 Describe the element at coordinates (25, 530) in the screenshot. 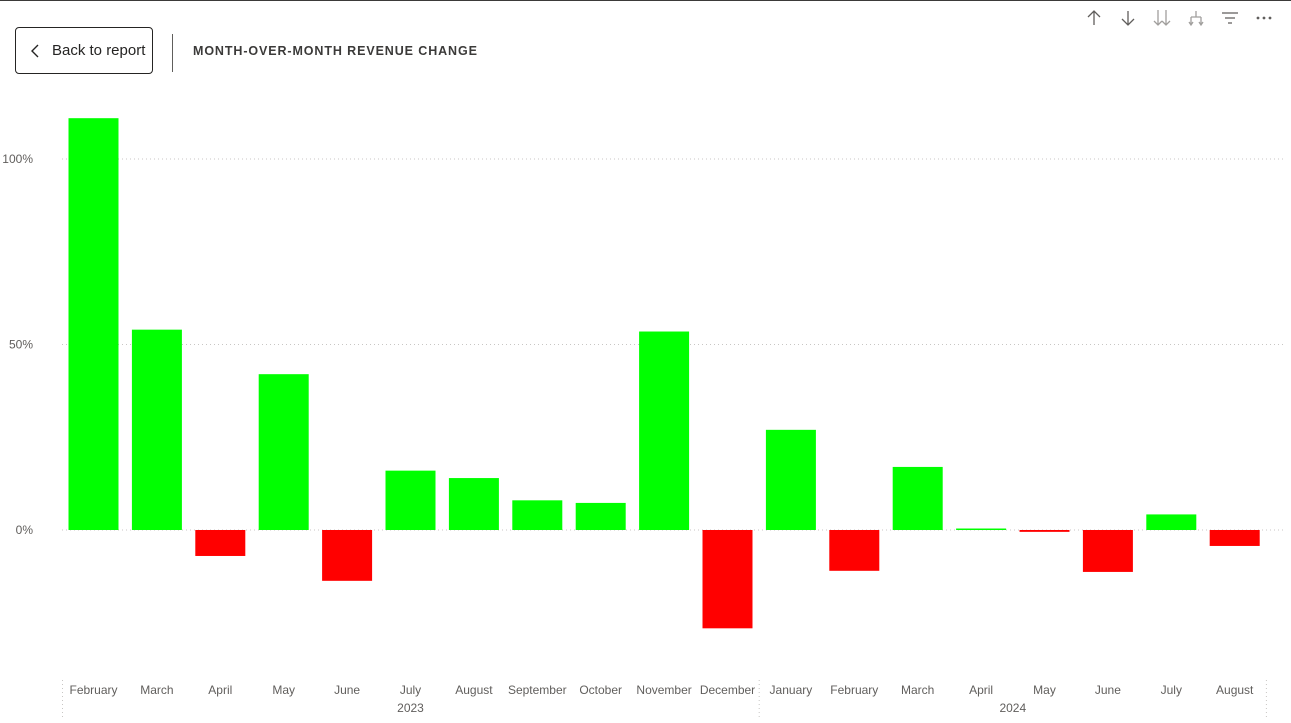

I see `y-tick-label: 0%` at that location.